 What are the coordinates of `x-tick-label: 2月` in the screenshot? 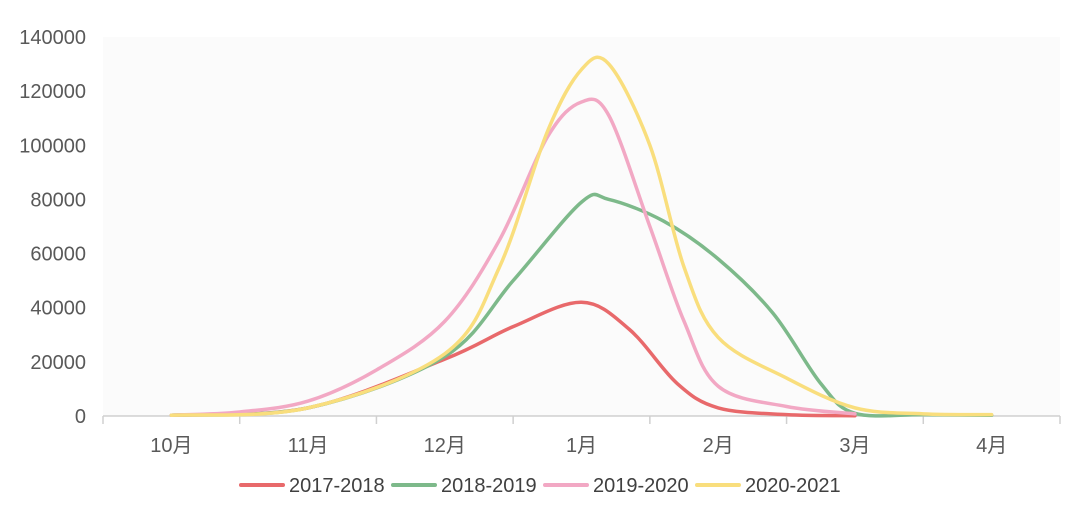 It's located at (718, 446).